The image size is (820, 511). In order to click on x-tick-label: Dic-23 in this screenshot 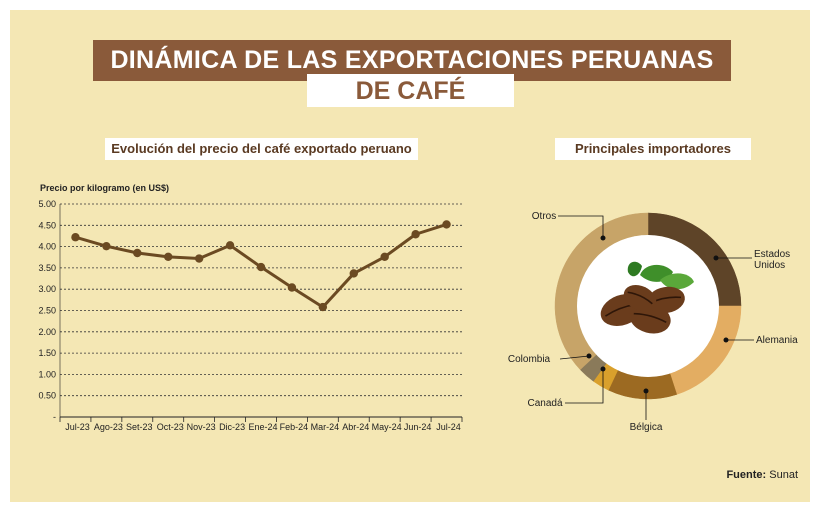, I will do `click(232, 427)`.